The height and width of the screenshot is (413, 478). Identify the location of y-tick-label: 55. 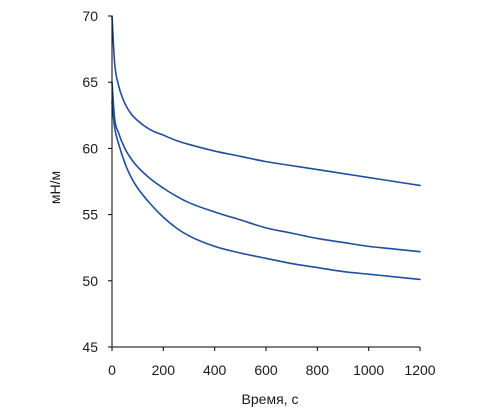
(90, 215).